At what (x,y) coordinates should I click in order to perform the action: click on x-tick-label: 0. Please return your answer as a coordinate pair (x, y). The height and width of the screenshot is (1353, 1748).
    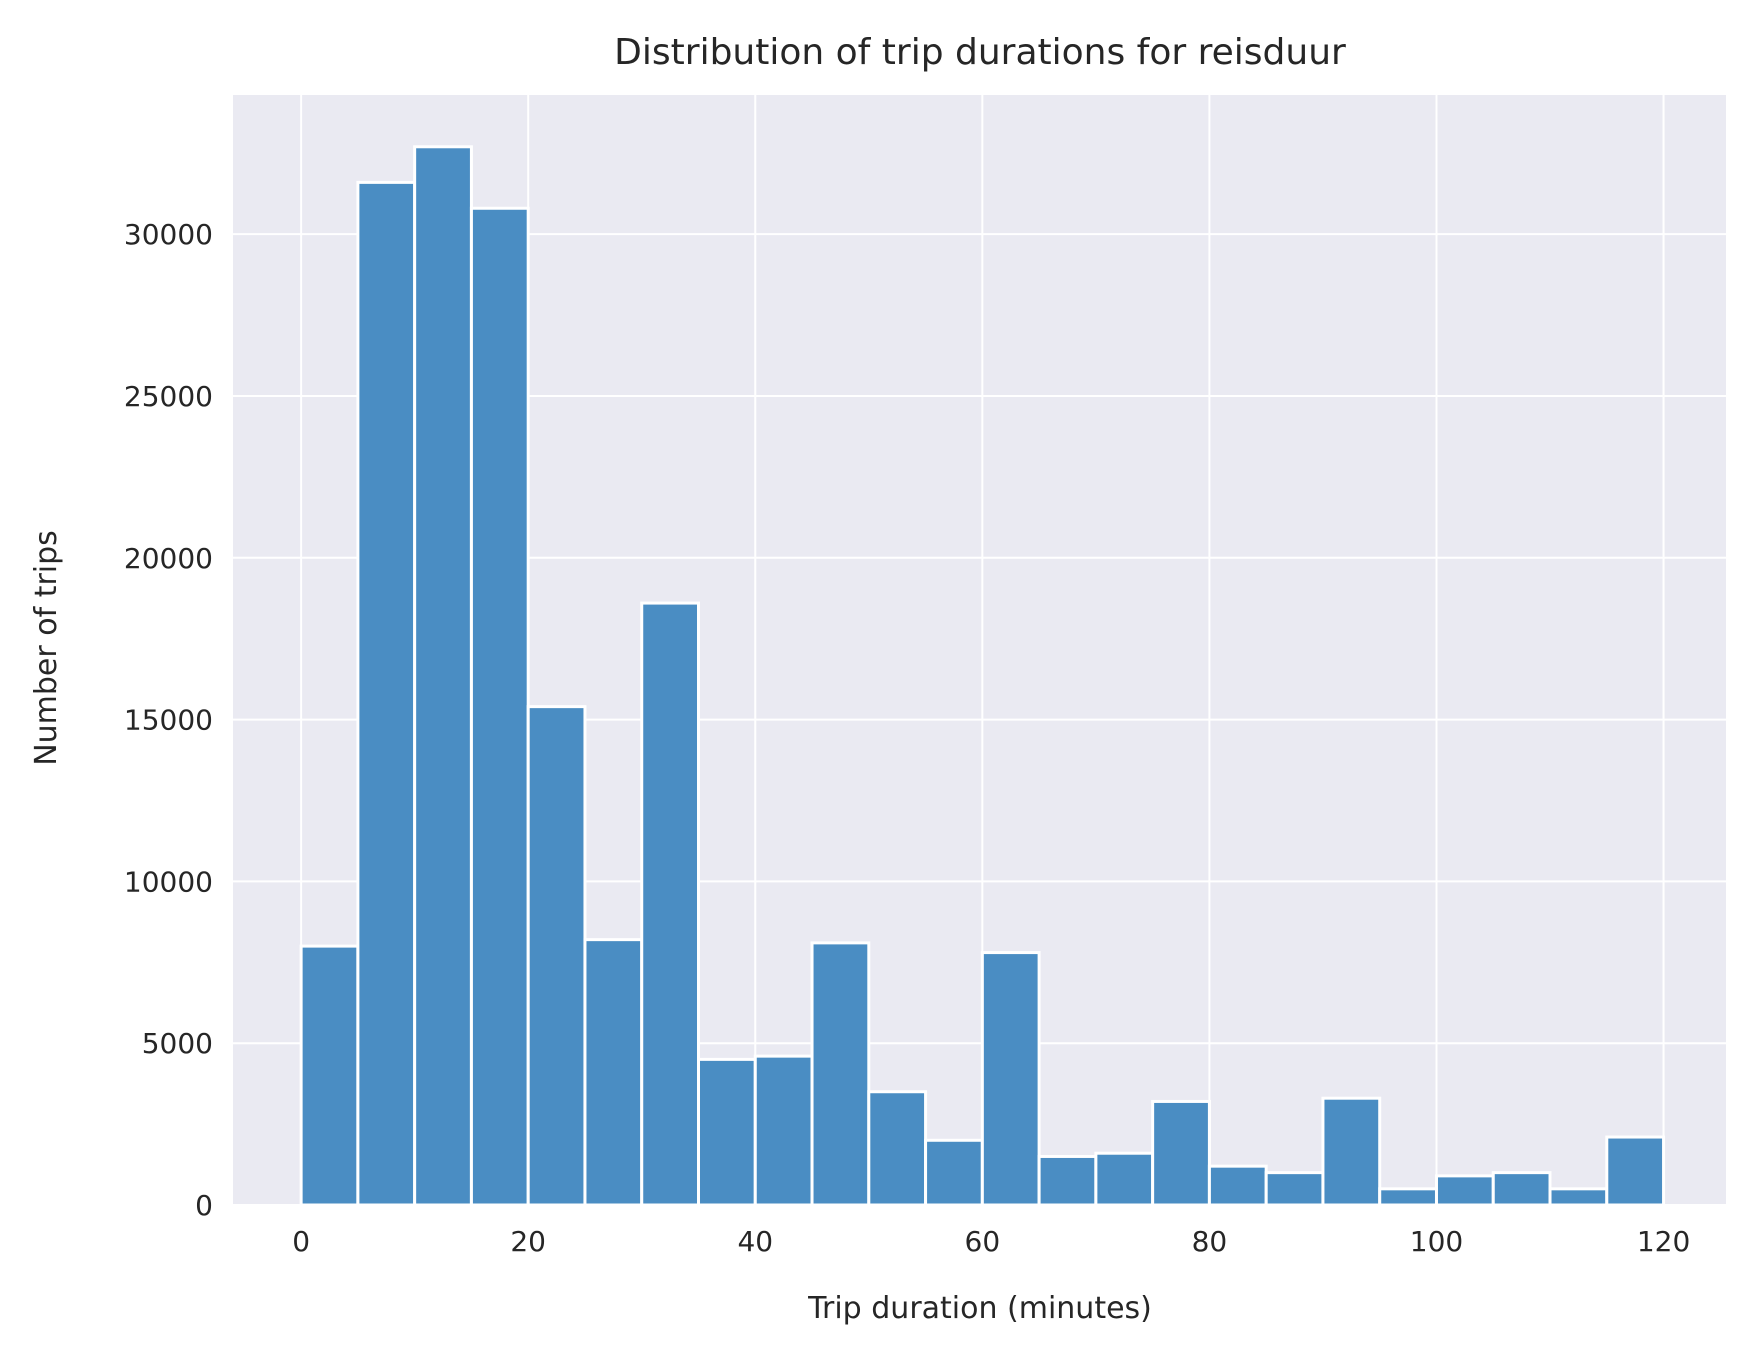
    Looking at the image, I should click on (301, 1241).